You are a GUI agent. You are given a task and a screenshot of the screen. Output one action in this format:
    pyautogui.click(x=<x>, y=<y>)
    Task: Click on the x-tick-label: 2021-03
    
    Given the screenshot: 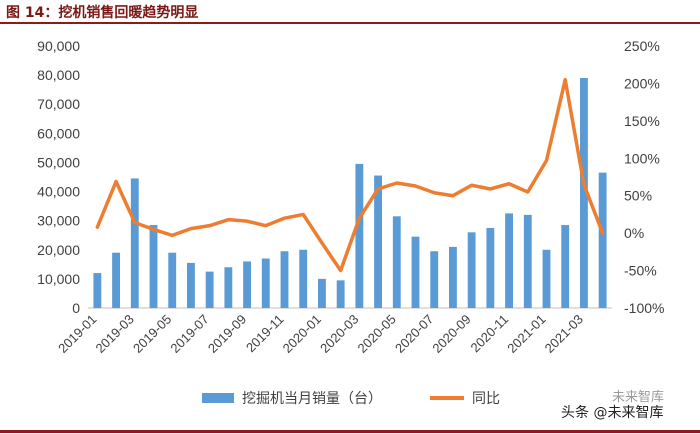 What is the action you would take?
    pyautogui.click(x=564, y=334)
    